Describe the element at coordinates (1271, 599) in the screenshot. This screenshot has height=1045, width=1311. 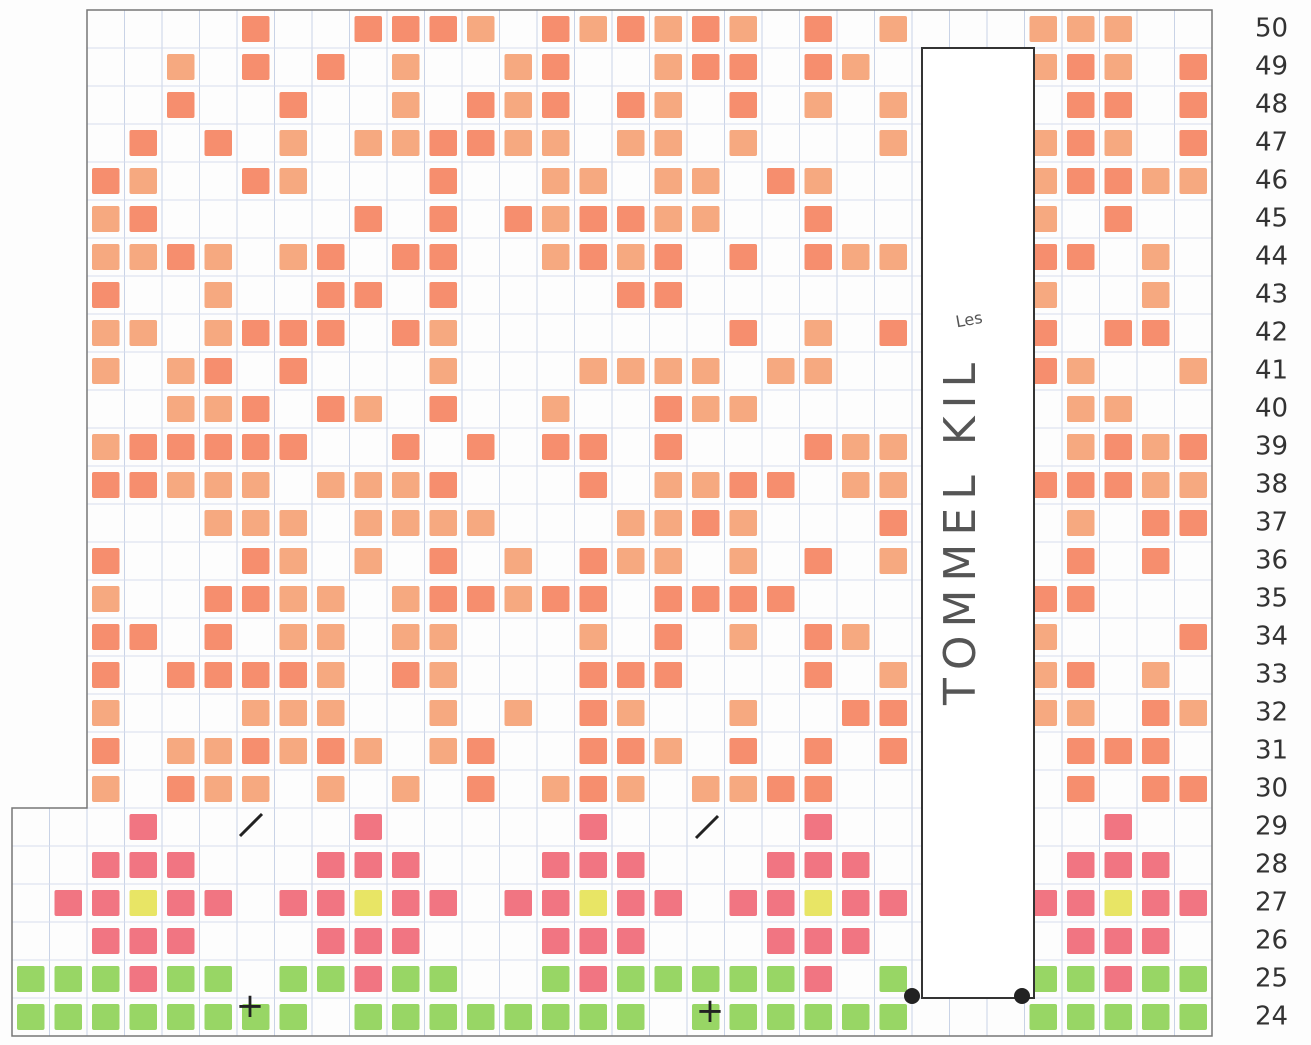
I see `row-number: 35` at that location.